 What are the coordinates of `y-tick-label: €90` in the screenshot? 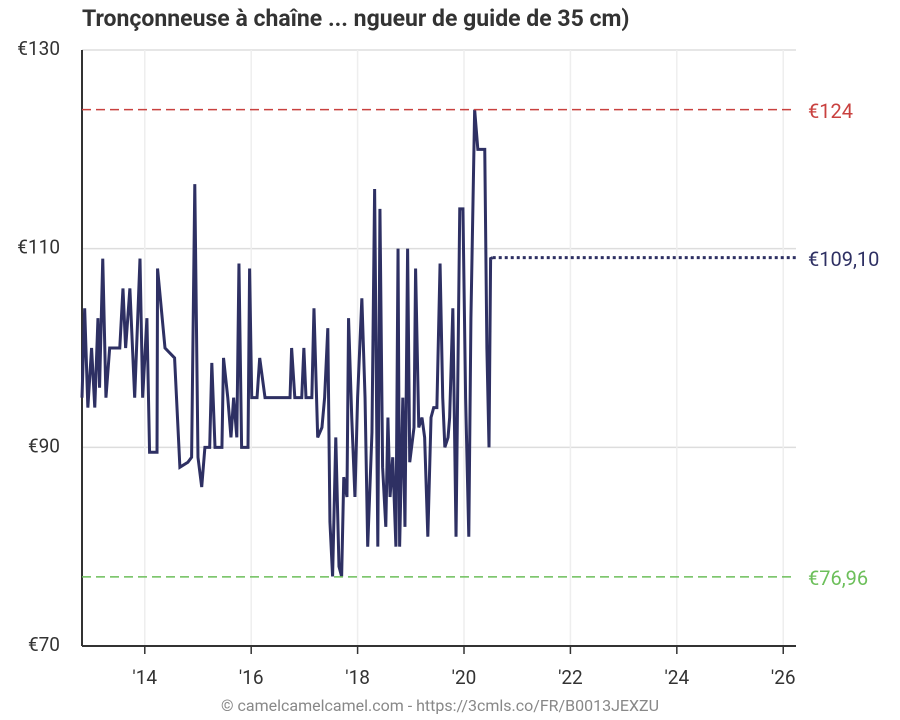 It's located at (44, 445).